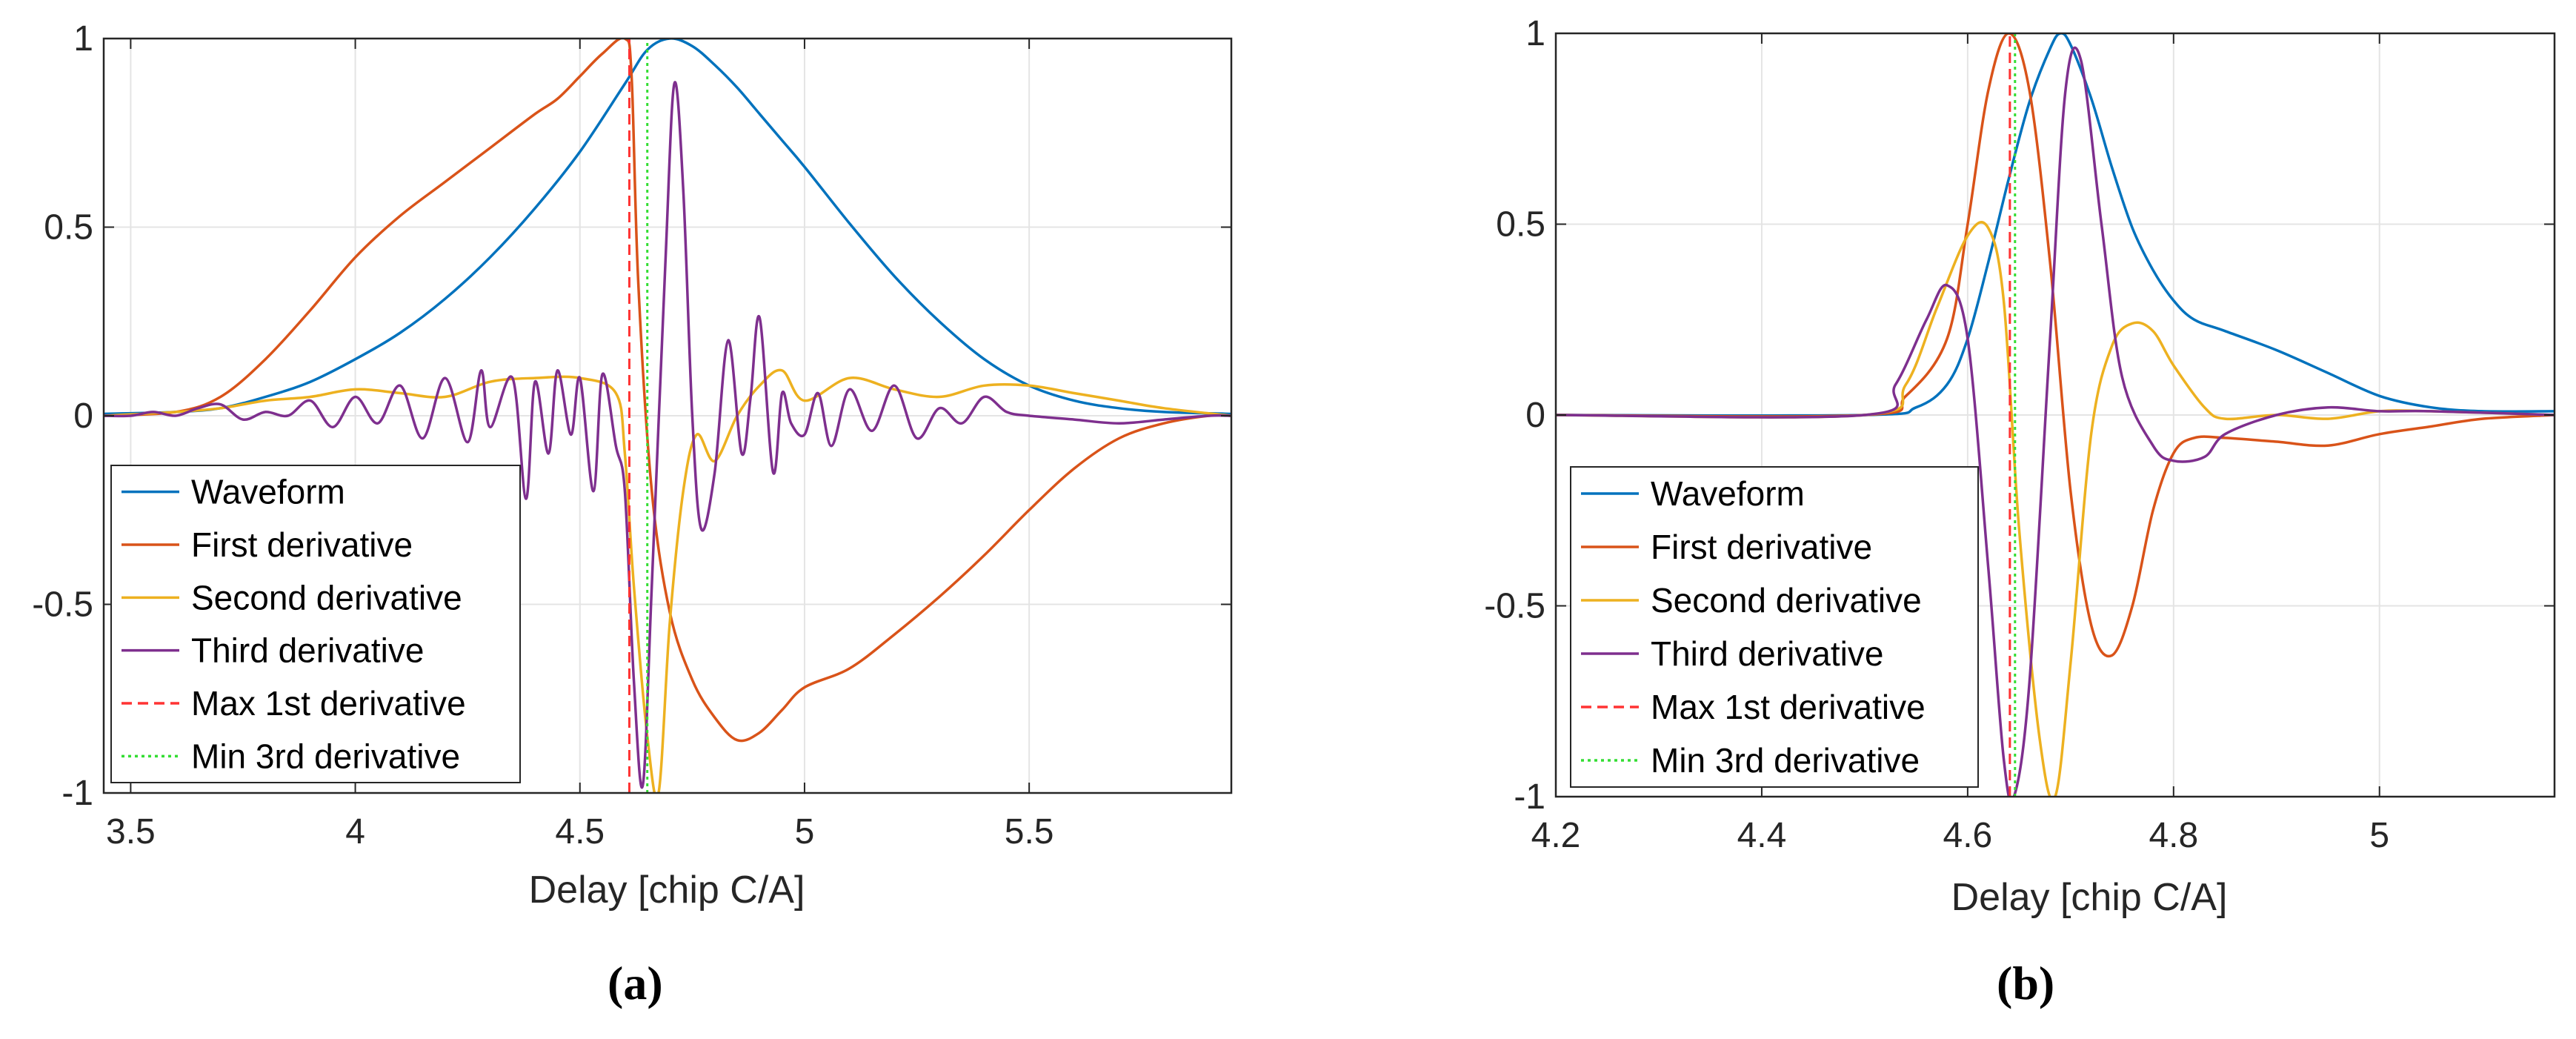  I want to click on caption-a: (a), so click(635, 983).